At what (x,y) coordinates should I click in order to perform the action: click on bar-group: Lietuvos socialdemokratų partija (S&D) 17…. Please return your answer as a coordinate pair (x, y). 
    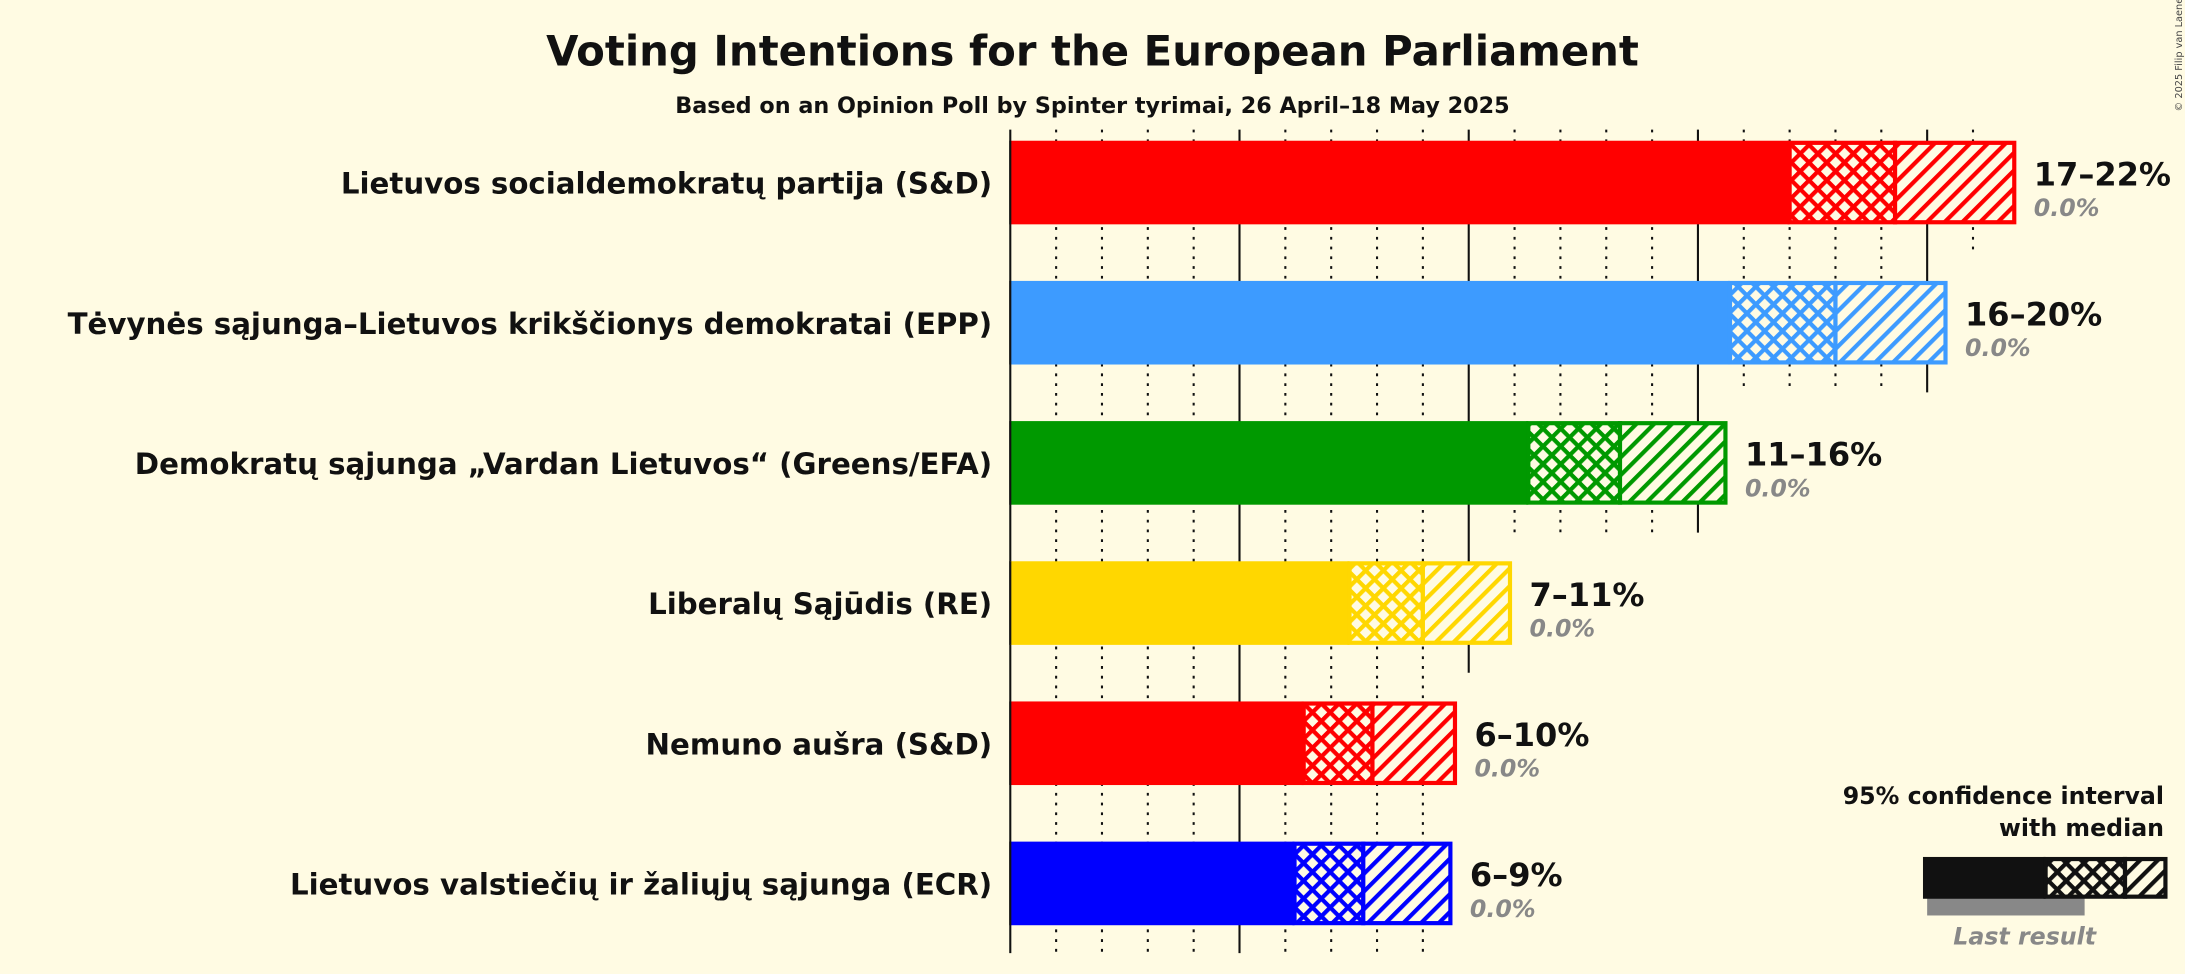
    Looking at the image, I should click on (1256, 182).